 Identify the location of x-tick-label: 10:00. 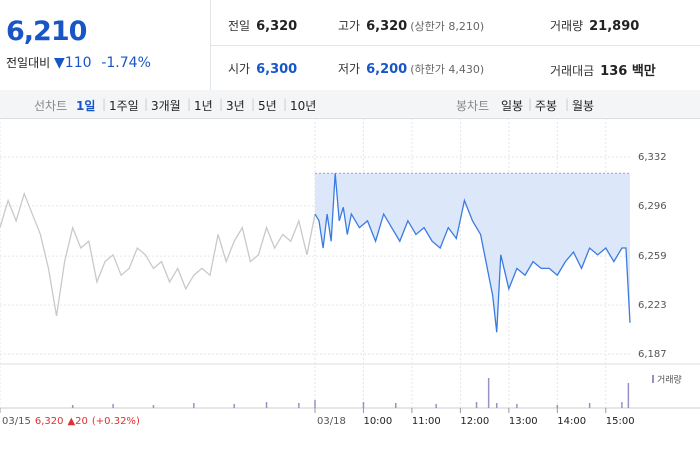
(377, 421).